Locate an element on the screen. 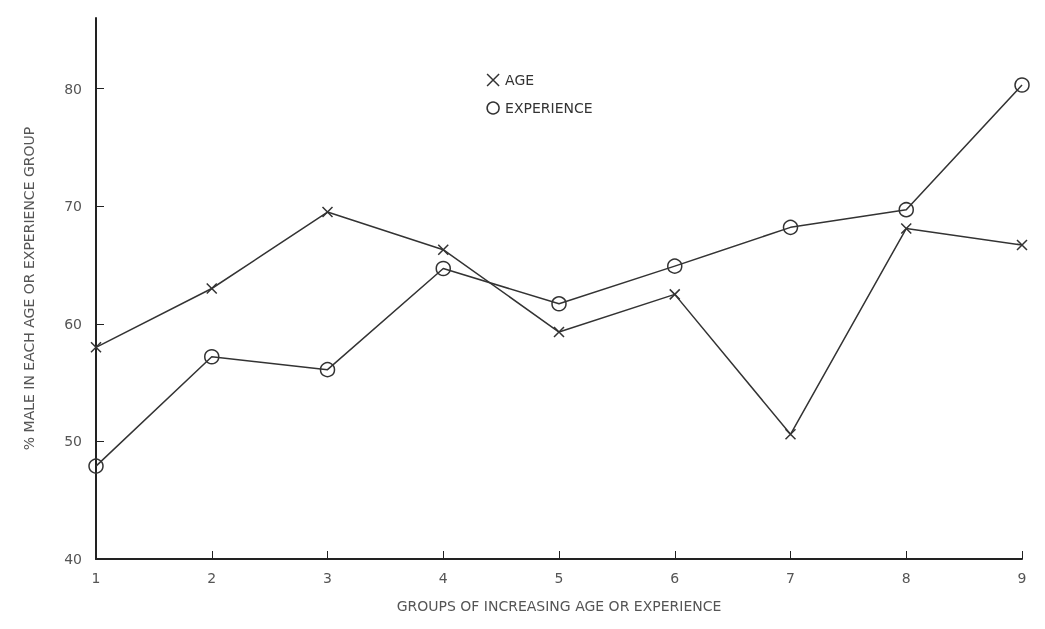 The width and height of the screenshot is (1045, 629). x-tick-label: 6 is located at coordinates (675, 578).